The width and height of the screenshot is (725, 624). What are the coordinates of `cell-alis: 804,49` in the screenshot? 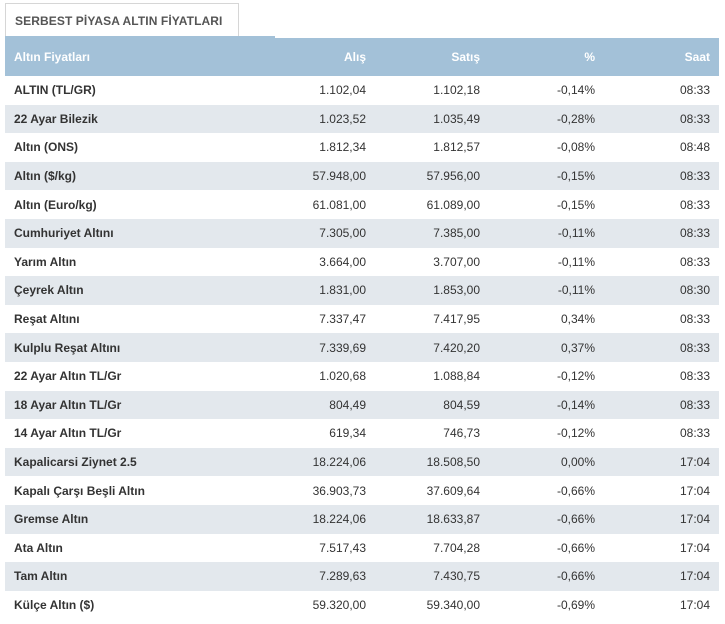 It's located at (347, 404).